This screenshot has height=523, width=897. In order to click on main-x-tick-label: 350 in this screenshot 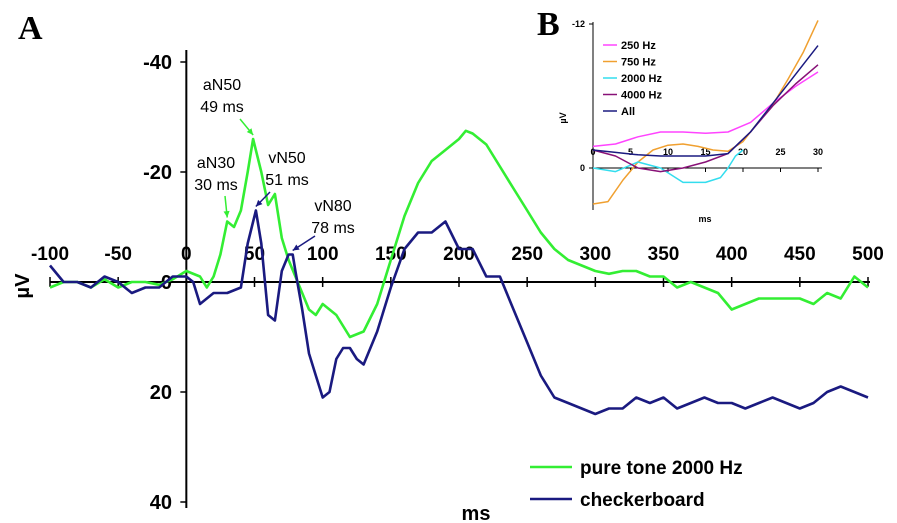, I will do `click(664, 254)`.